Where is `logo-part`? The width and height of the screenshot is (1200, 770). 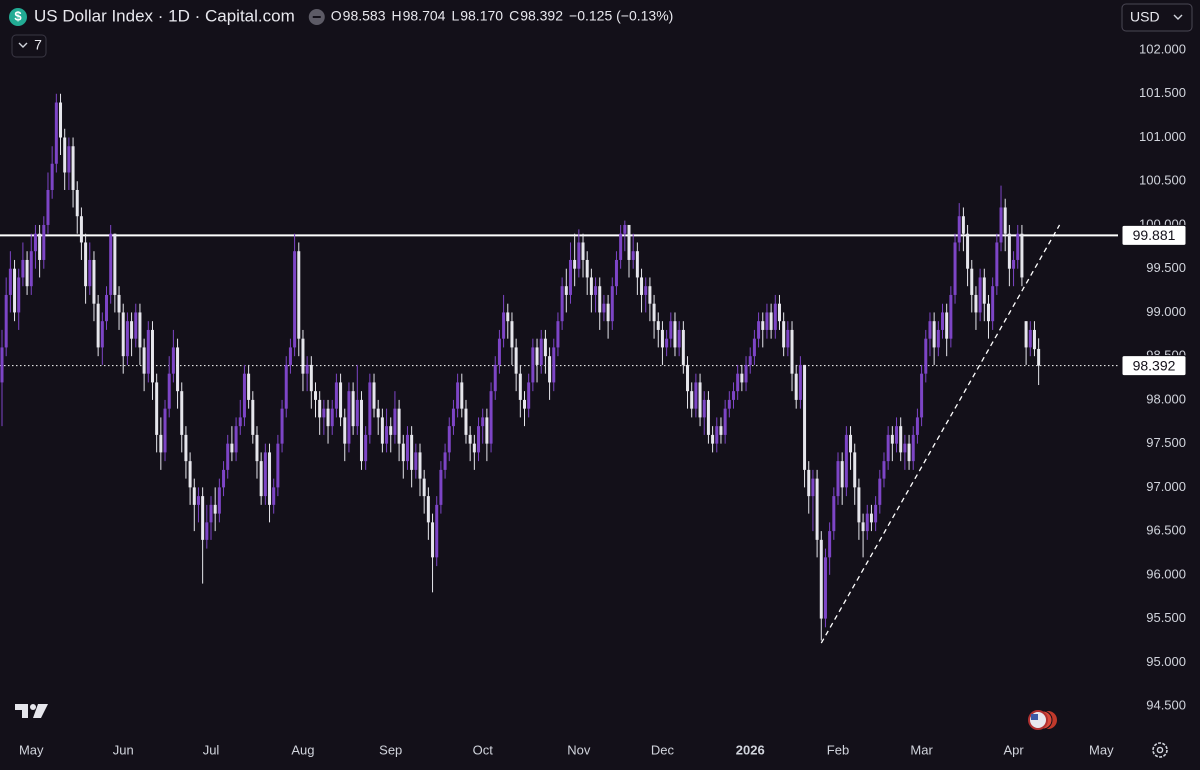 logo-part is located at coordinates (40, 711).